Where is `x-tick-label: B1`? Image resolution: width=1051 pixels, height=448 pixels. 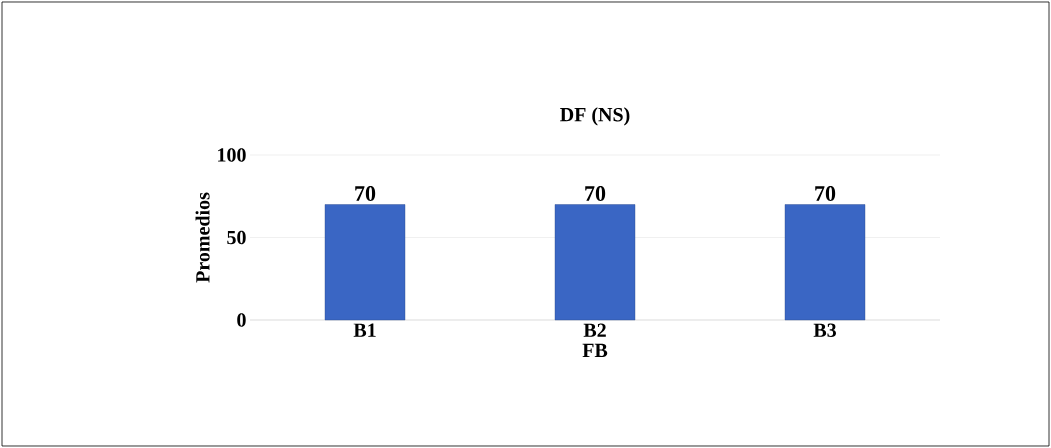 x-tick-label: B1 is located at coordinates (364, 330).